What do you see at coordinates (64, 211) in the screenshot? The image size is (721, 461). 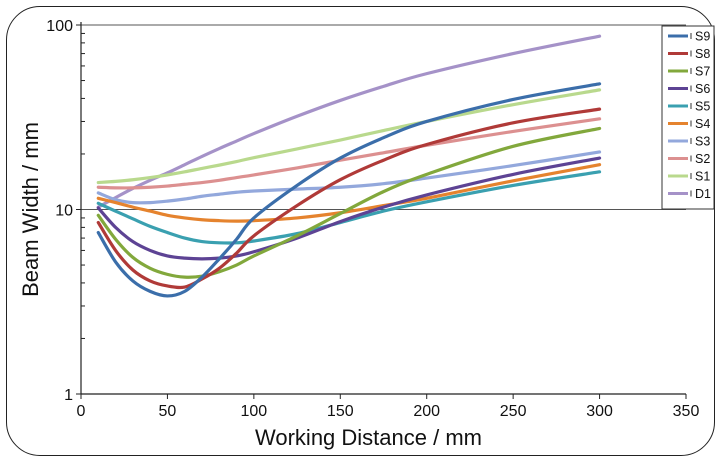 I see `y-tick-label: 10` at bounding box center [64, 211].